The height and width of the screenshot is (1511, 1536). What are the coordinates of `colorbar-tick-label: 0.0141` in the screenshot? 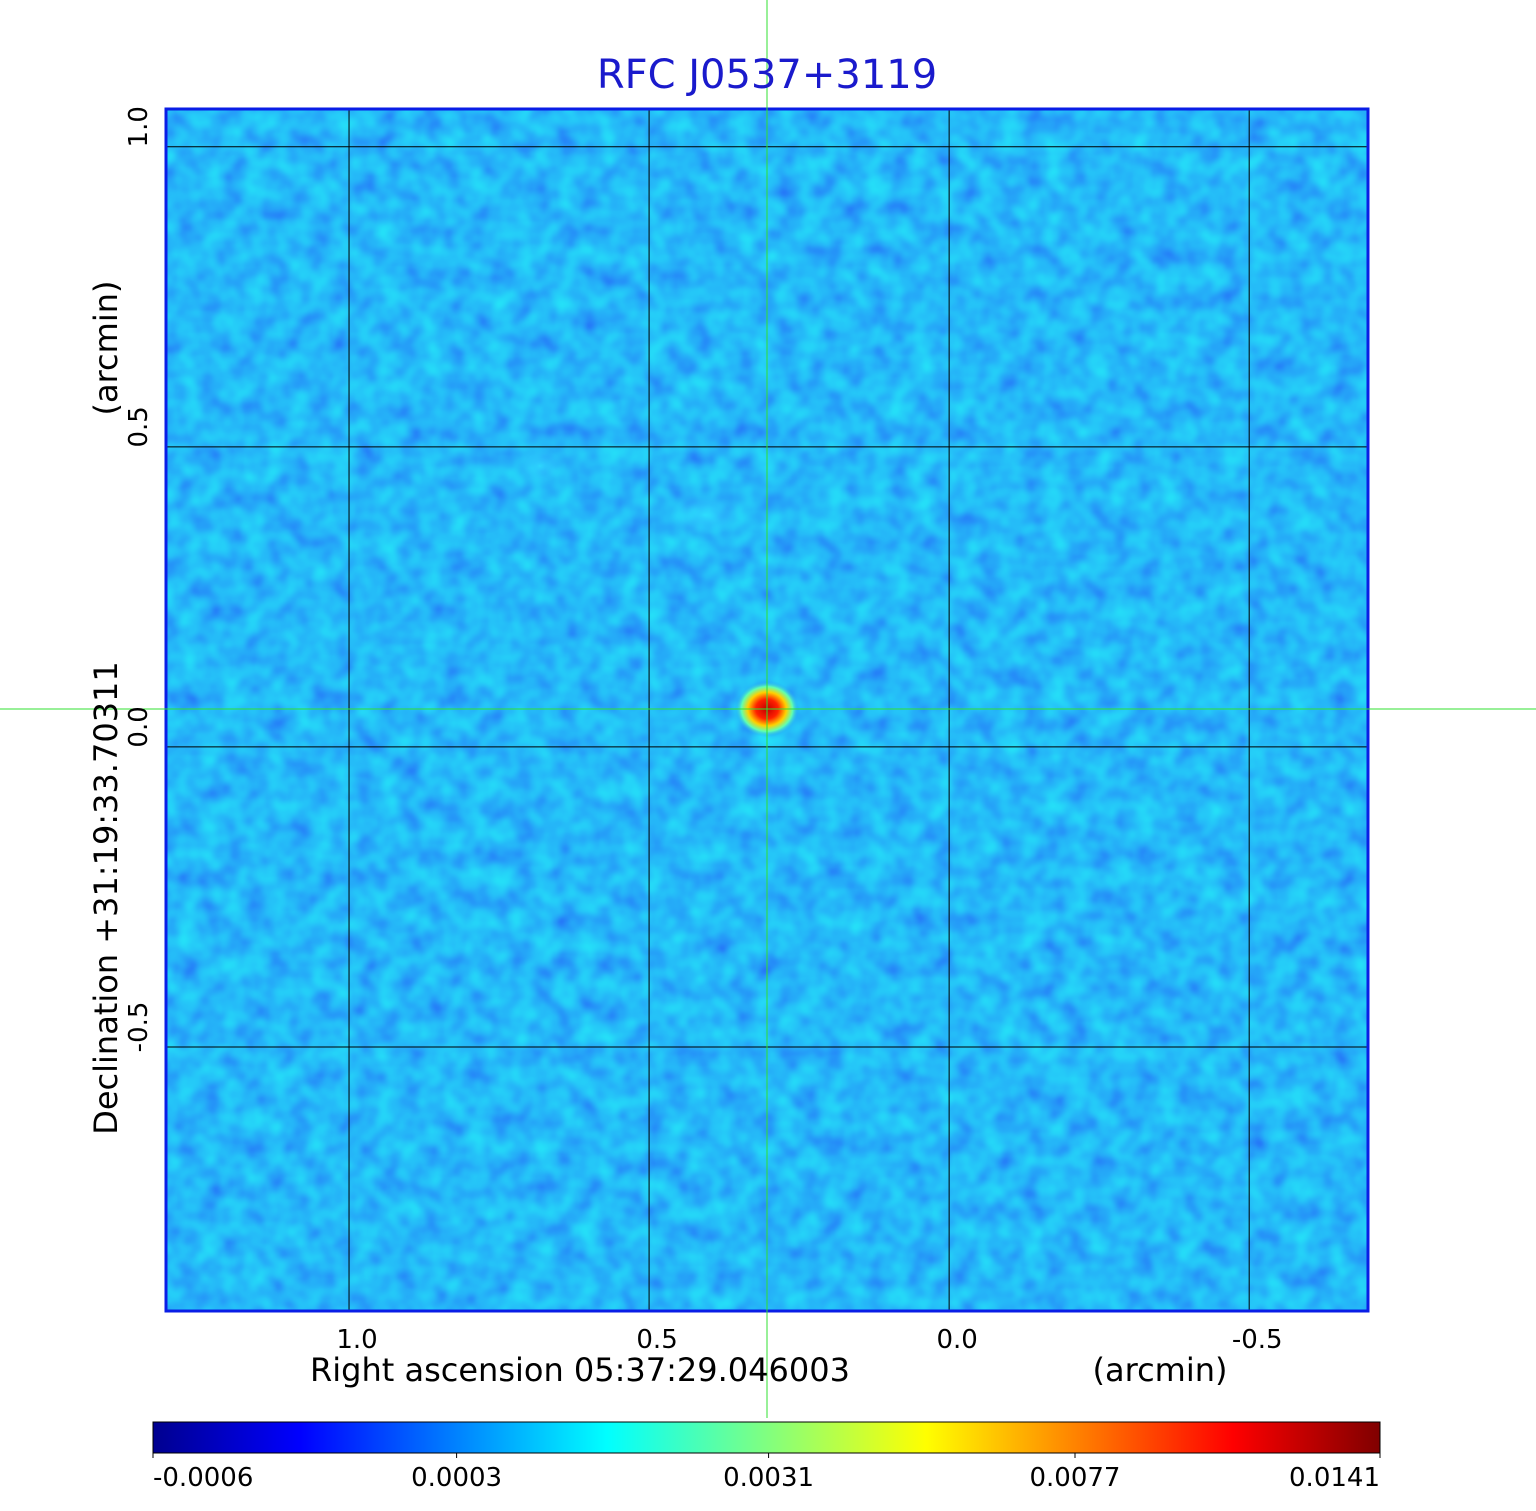 It's located at (1334, 1478).